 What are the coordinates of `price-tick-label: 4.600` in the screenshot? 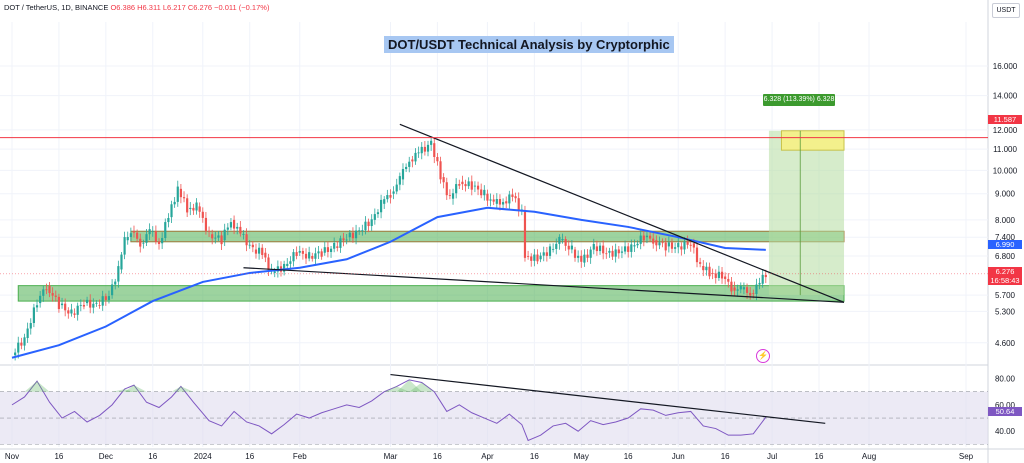 It's located at (1005, 343).